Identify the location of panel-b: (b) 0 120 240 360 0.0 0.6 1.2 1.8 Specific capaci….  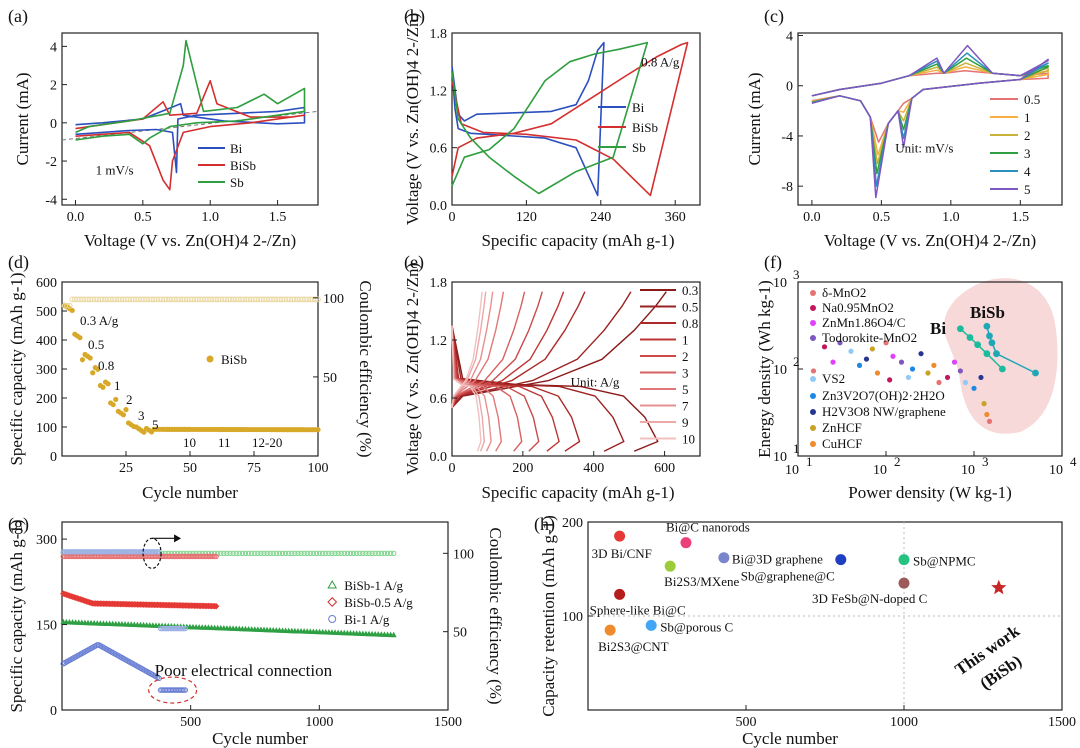
(552, 128).